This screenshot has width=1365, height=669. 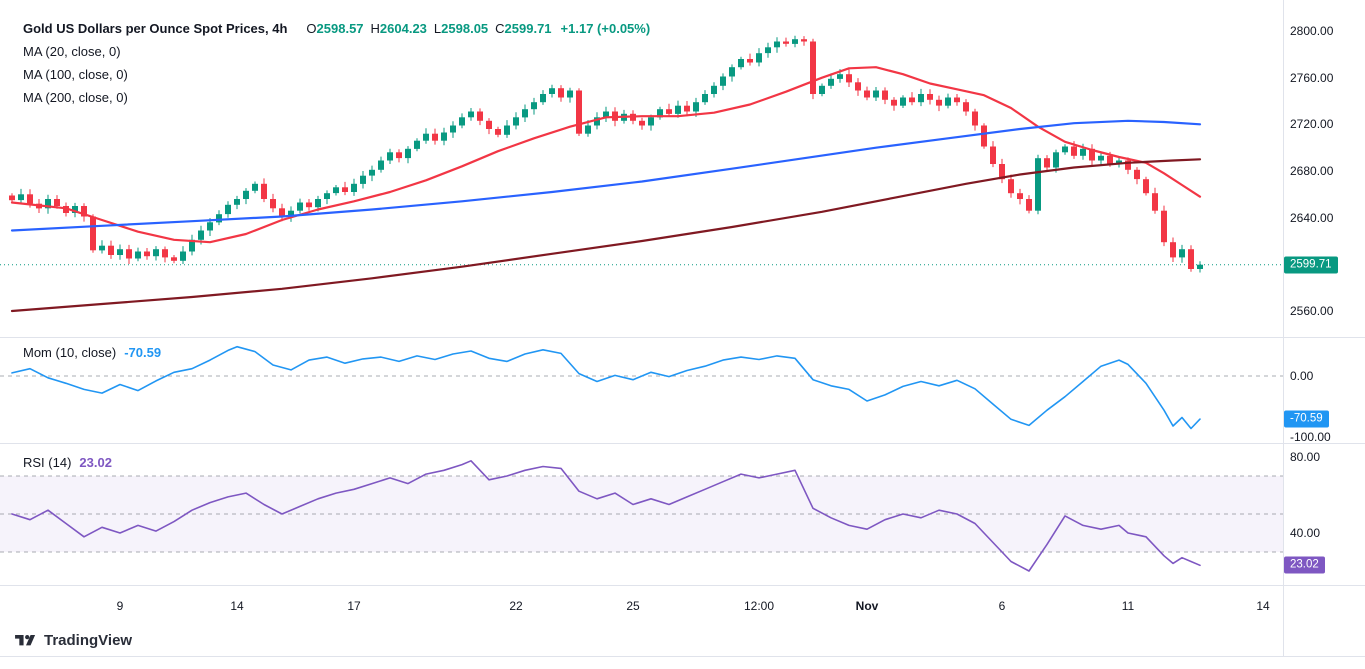 I want to click on mom-label: Mom (10, close), so click(x=70, y=352).